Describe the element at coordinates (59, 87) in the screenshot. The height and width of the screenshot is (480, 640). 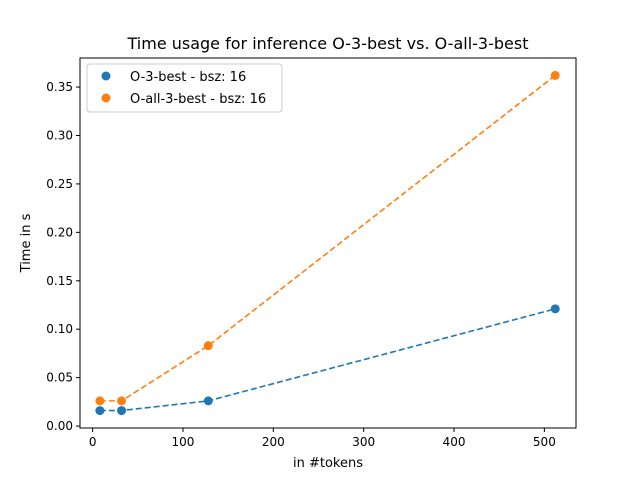
I see `y-tick-label: 0.35` at that location.